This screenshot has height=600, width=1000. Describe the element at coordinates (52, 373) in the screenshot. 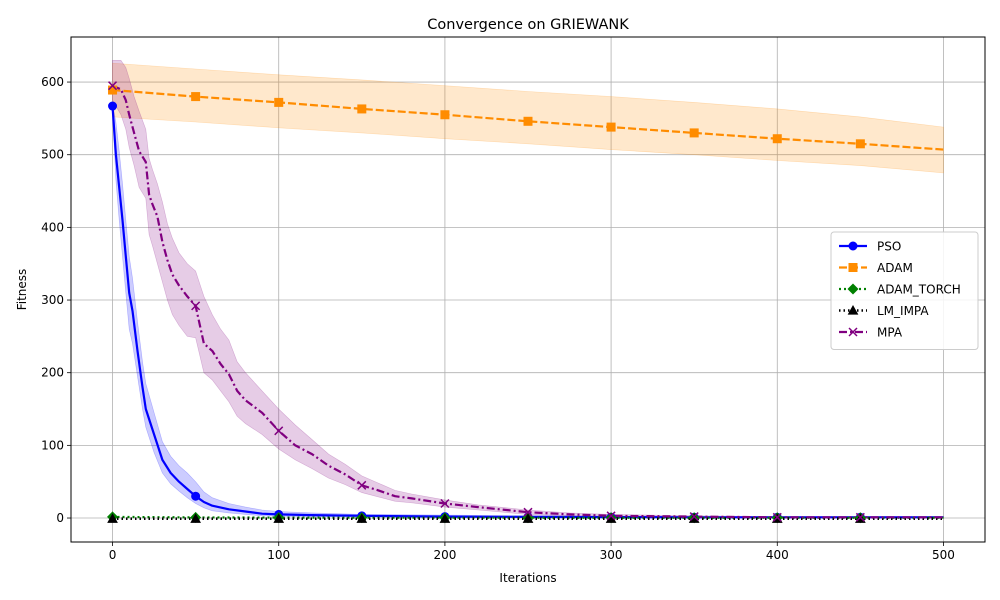

I see `y-tick-label: 200` at that location.